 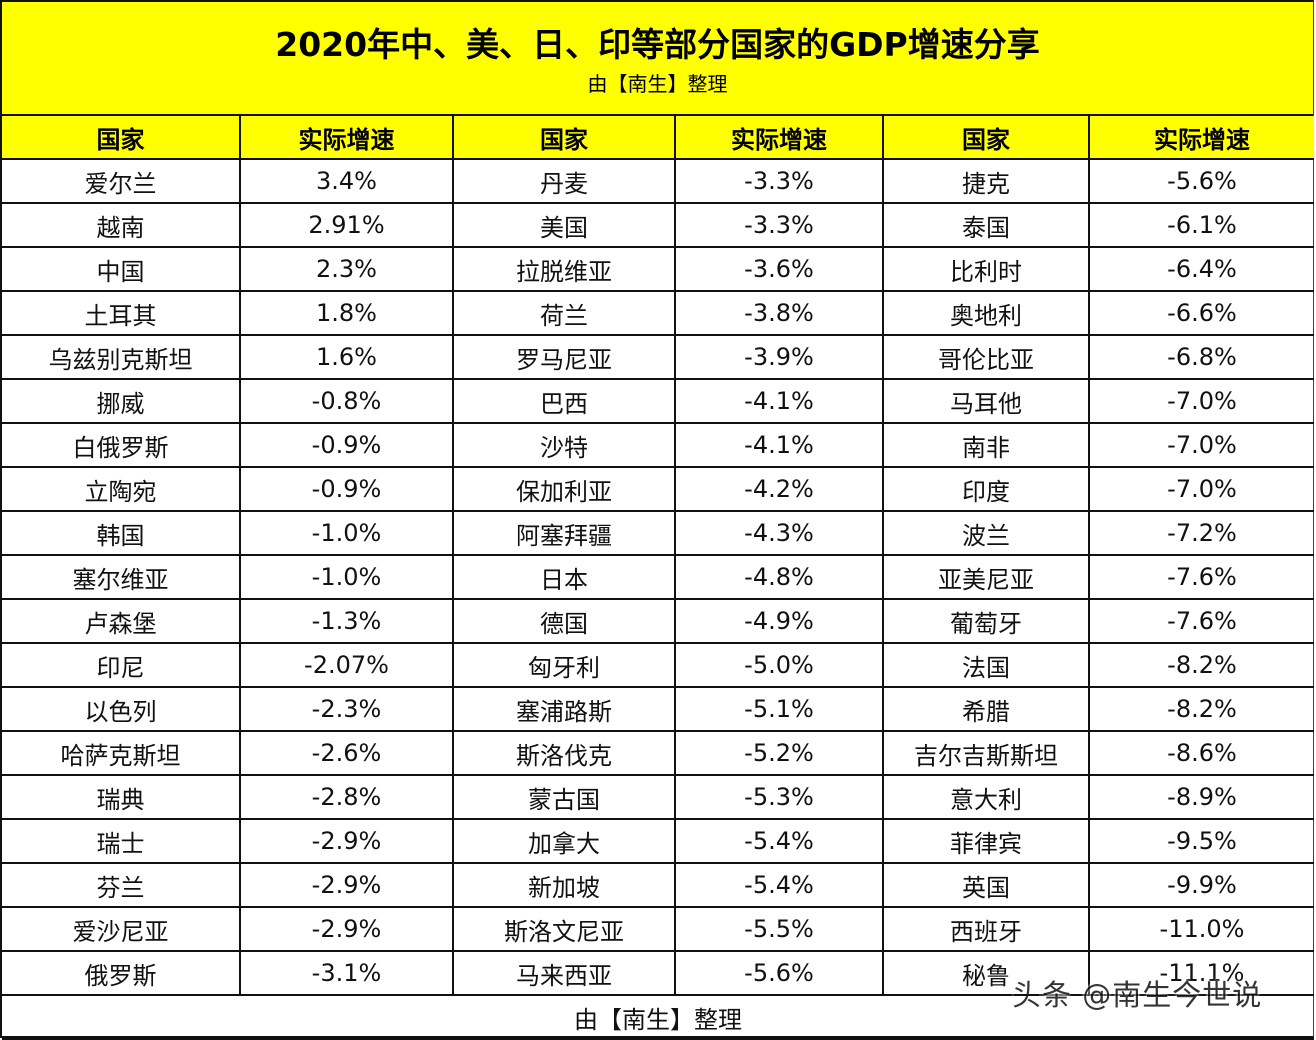 I want to click on table-row: 爱沙尼亚 -2.9% 斯洛文尼亚 -5.5% 西班牙 -11.0%, so click(x=658, y=929).